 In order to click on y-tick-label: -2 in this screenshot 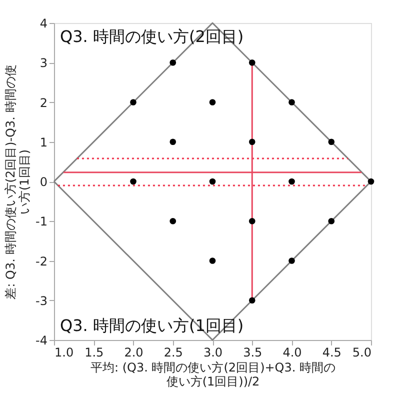, I will do `click(42, 261)`.